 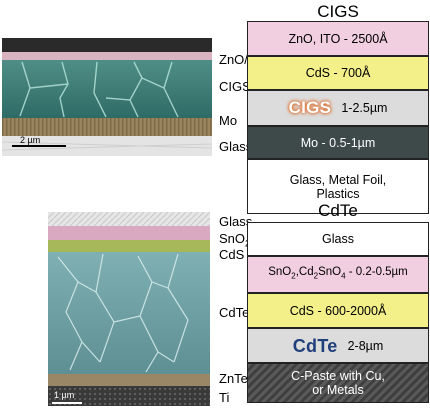 I want to click on cdte-tco-b-sub: 2, so click(x=316, y=276).